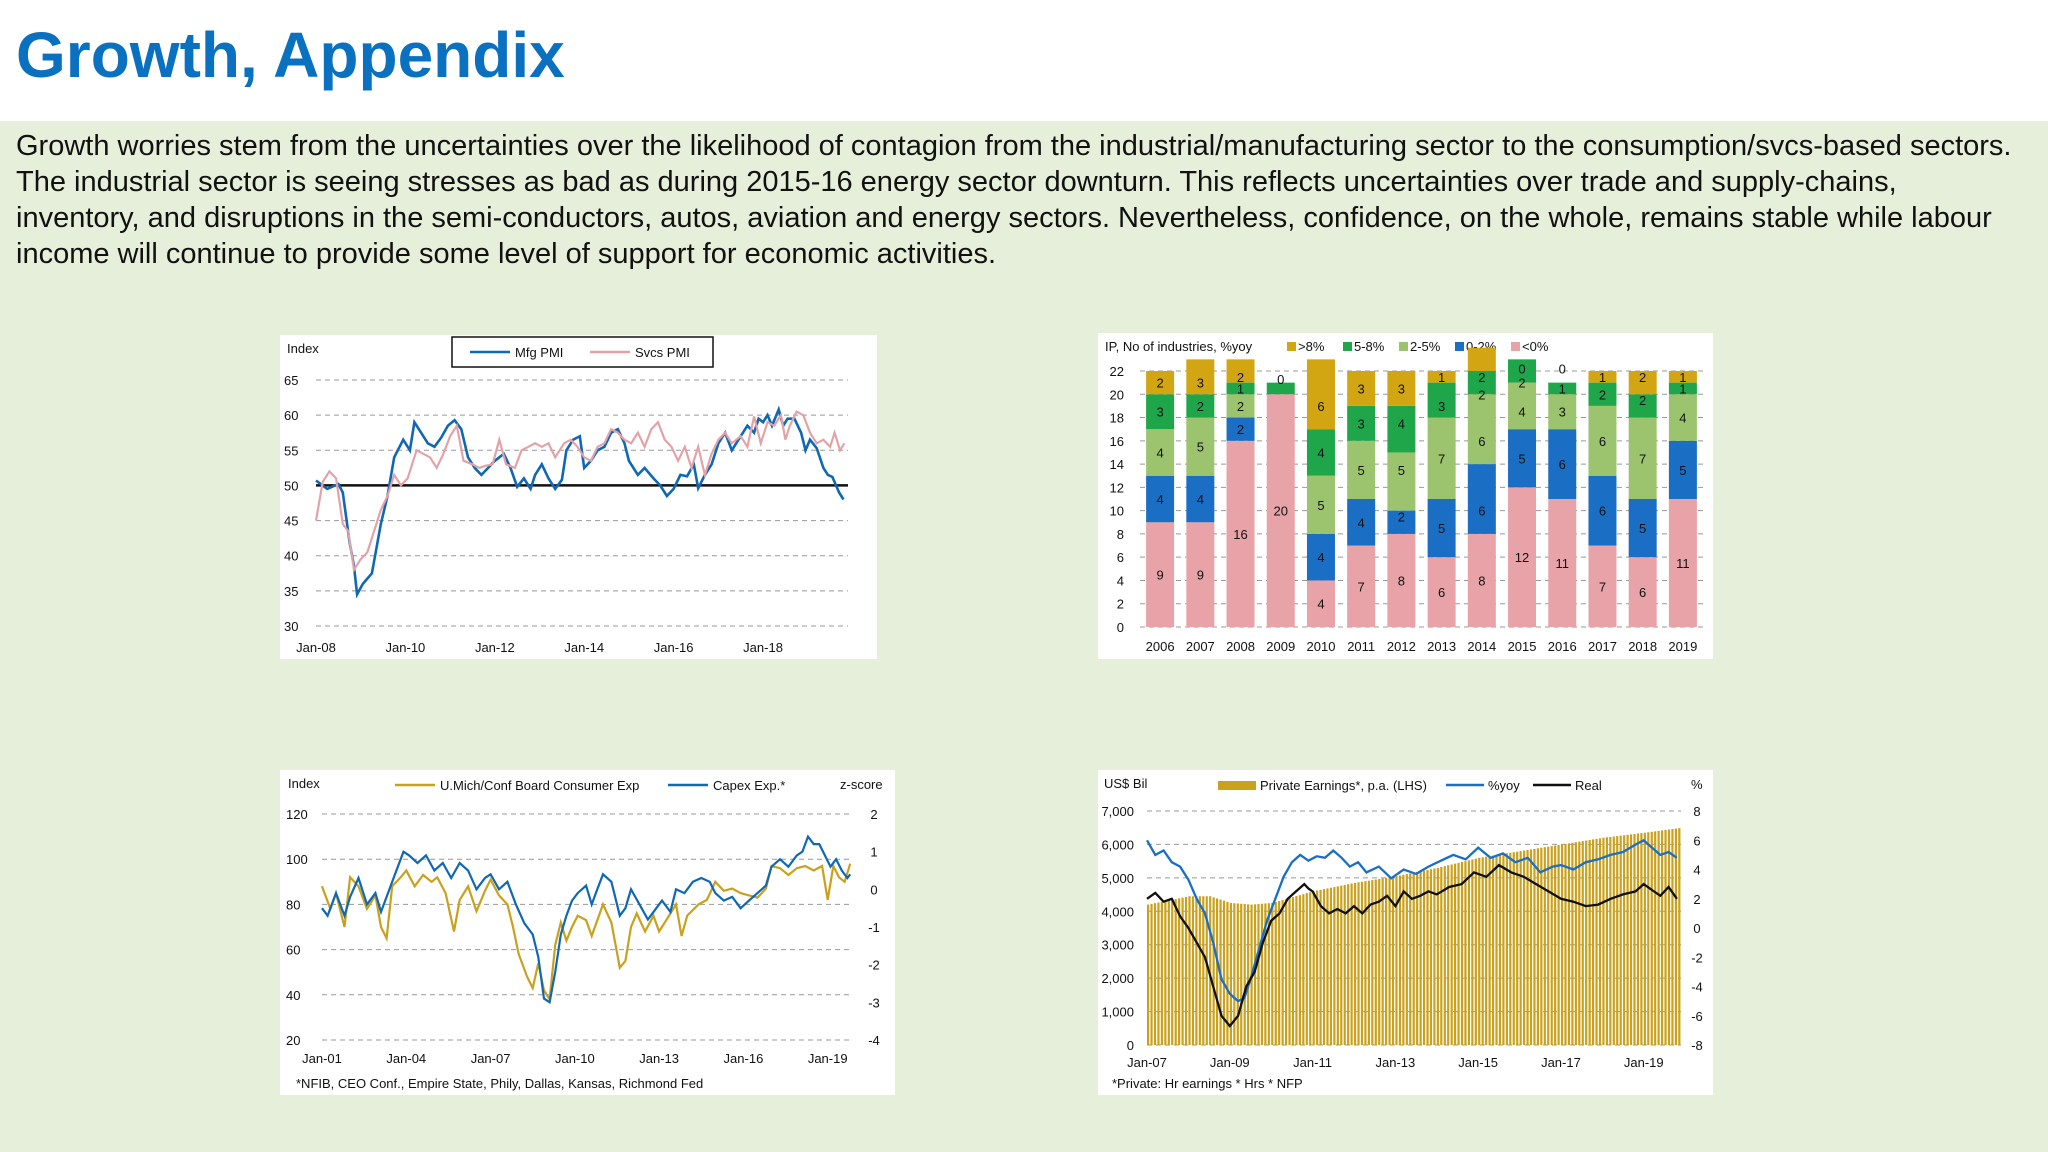 This screenshot has height=1152, width=2048. Describe the element at coordinates (1117, 371) in the screenshot. I see `y-tick-label: 22` at that location.